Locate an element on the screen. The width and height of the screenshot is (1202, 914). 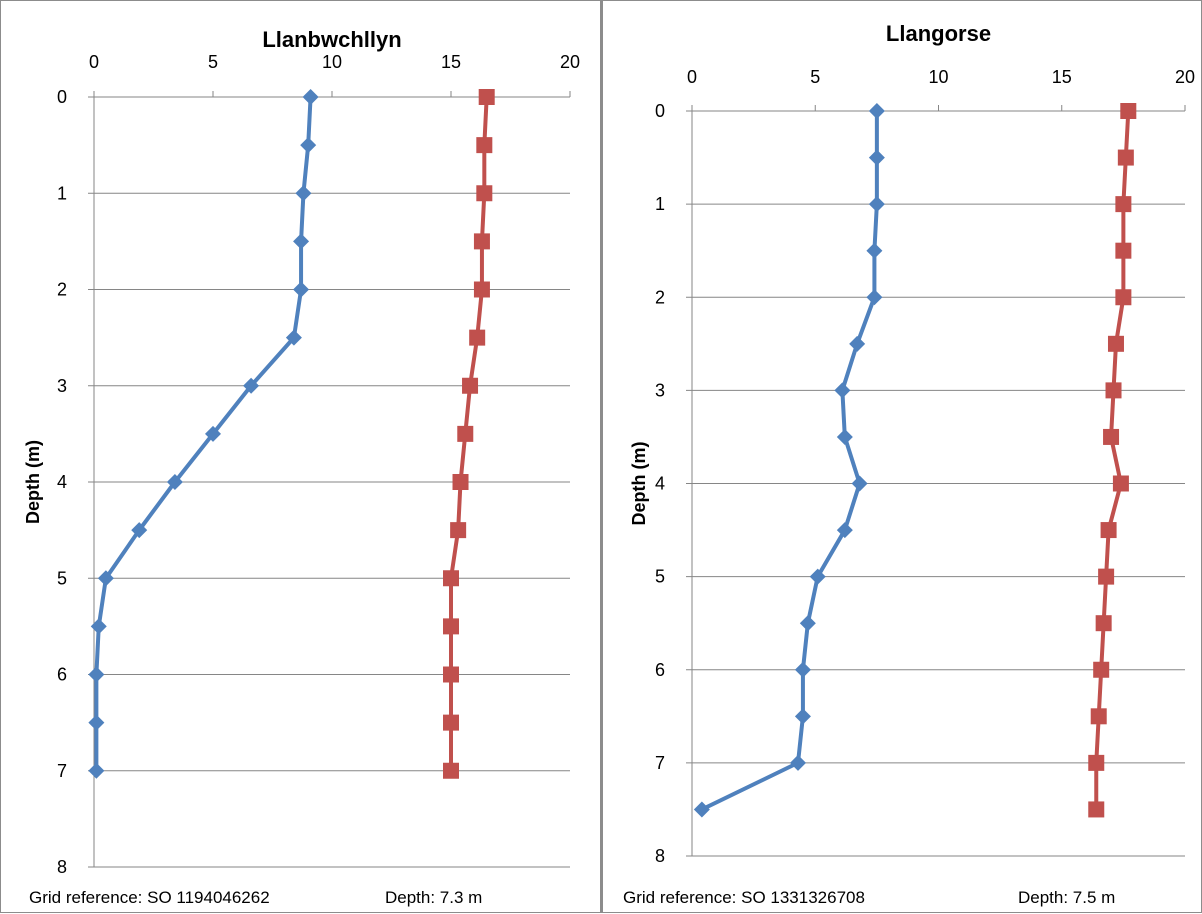
depth-text: Depth: 7.3 m is located at coordinates (433, 897).